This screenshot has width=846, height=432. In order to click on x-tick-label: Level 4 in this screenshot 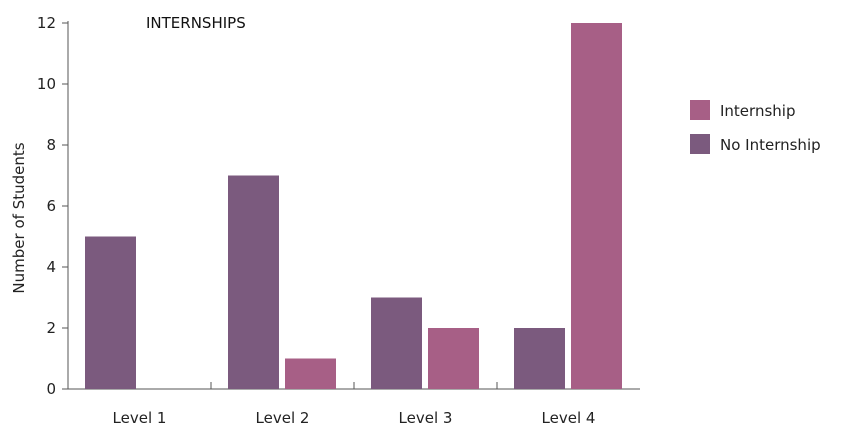, I will do `click(569, 418)`.